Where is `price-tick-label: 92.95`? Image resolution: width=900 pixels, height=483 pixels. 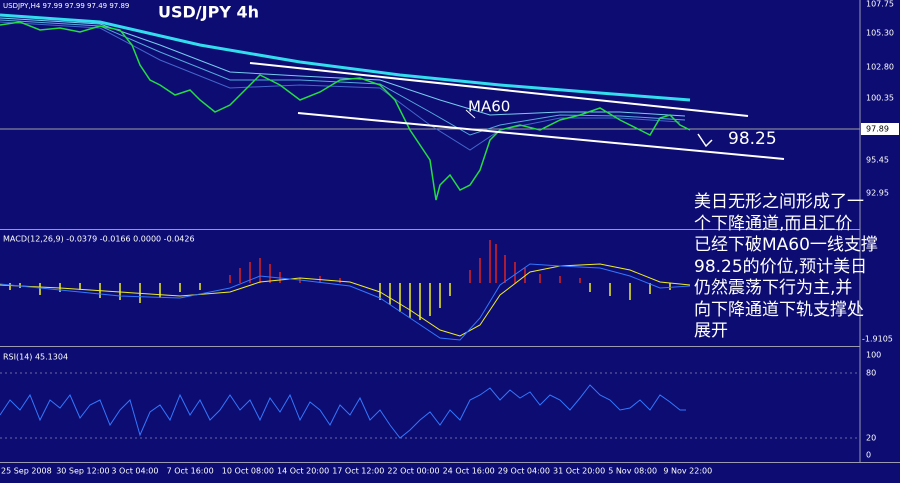 price-tick-label: 92.95 is located at coordinates (877, 193).